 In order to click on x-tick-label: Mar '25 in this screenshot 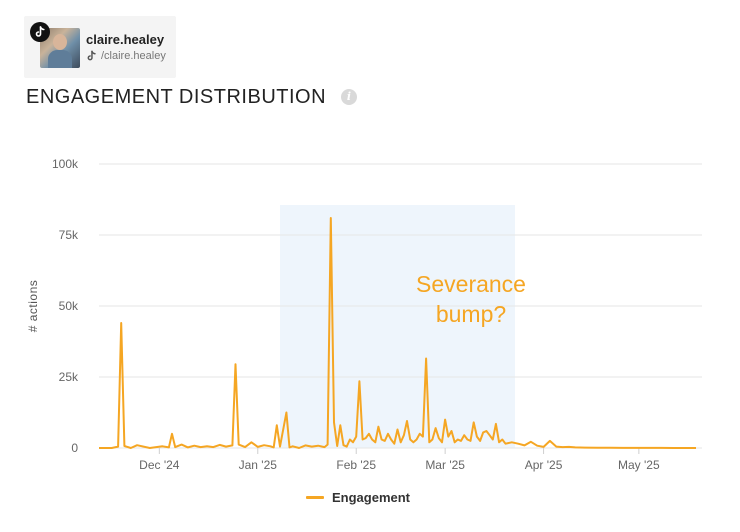, I will do `click(445, 465)`.